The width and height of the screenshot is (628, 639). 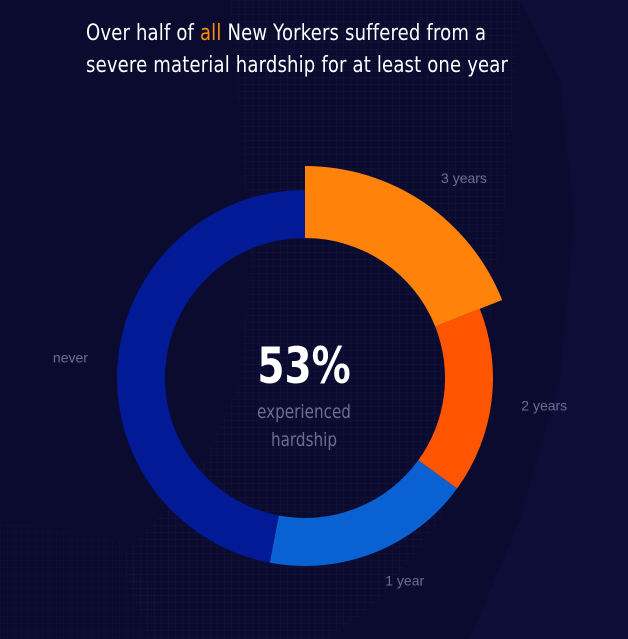 What do you see at coordinates (456, 398) in the screenshot?
I see `slice-2-years` at bounding box center [456, 398].